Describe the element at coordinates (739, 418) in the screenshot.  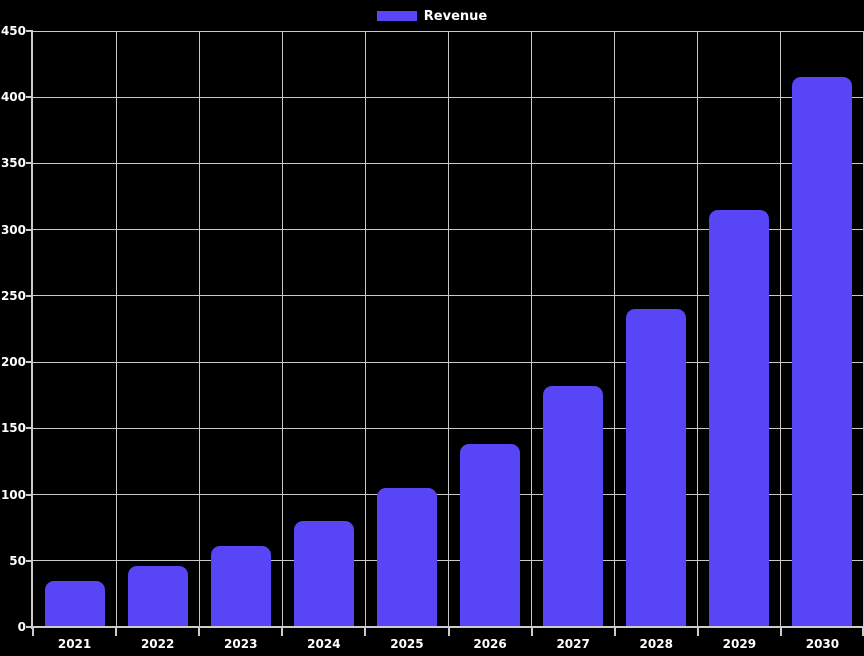
I see `bar-2029` at that location.